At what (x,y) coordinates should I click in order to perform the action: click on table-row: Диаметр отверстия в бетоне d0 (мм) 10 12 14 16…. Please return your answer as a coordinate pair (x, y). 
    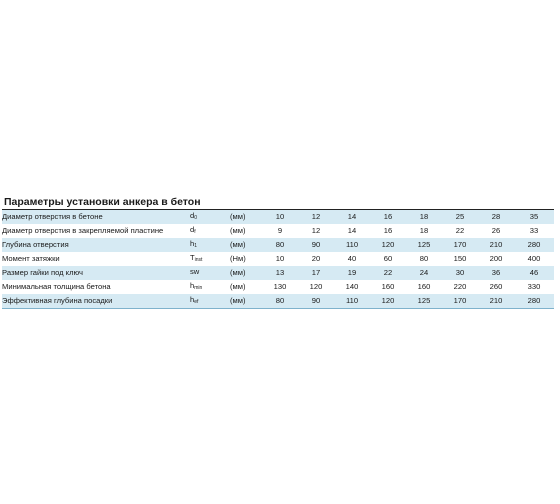
    Looking at the image, I should click on (278, 217).